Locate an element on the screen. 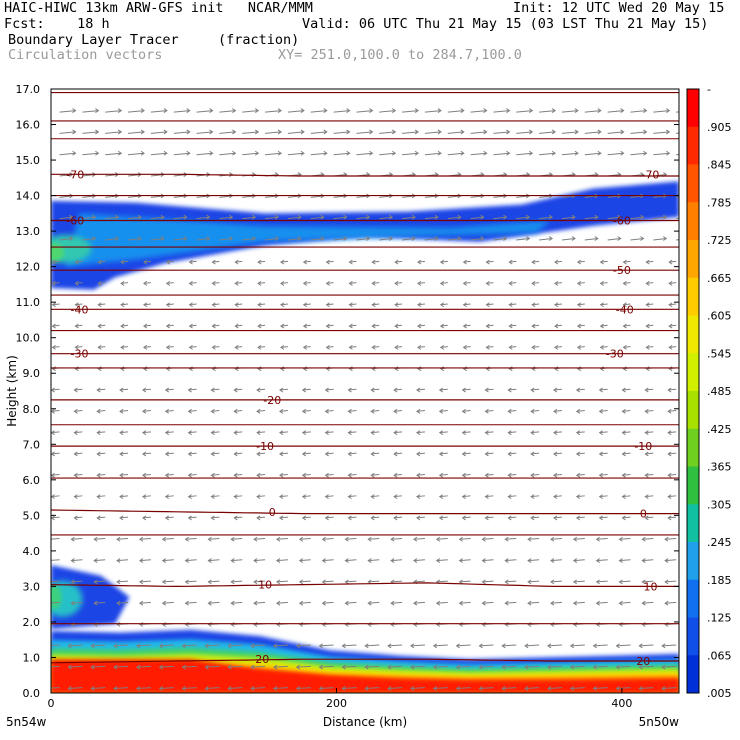  colorbar-swatch is located at coordinates (693, 108).